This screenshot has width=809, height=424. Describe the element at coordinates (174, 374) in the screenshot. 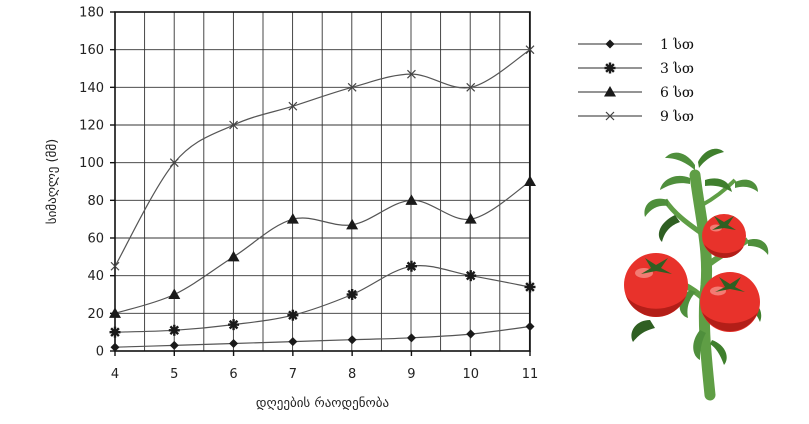

I see `x-tick-label: 5` at that location.